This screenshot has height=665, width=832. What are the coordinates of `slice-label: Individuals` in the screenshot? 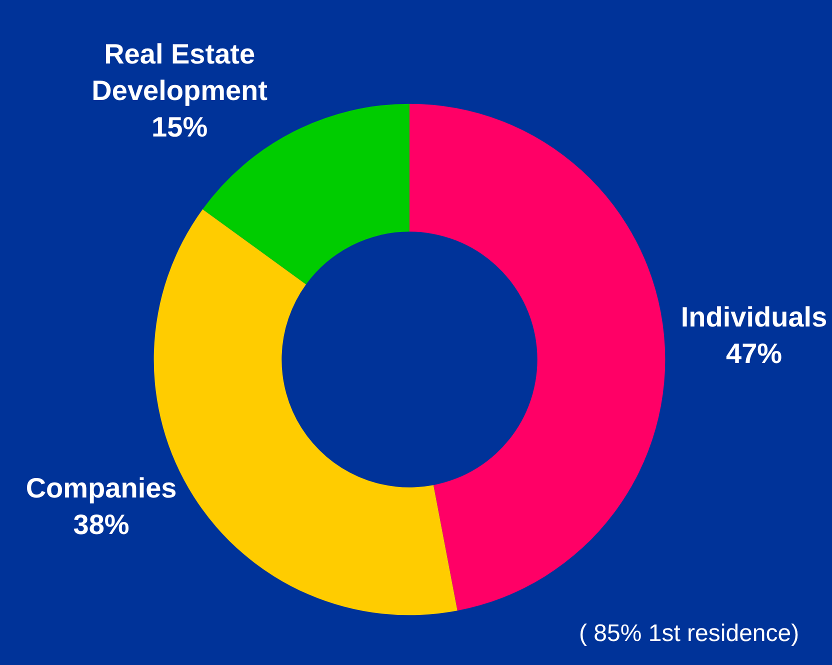 It's located at (754, 316).